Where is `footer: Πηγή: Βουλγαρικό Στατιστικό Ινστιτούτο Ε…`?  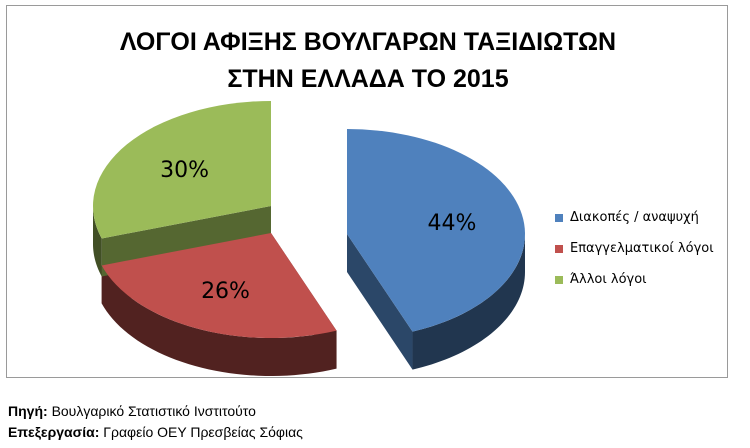 footer: Πηγή: Βουλγαρικό Στατιστικό Ινστιτούτο Ε… is located at coordinates (155, 422).